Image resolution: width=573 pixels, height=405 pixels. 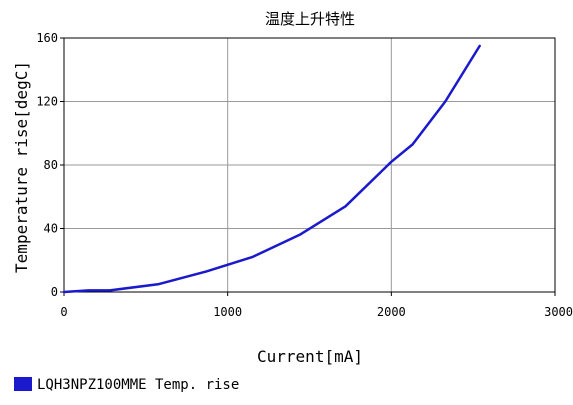 What do you see at coordinates (138, 385) in the screenshot?
I see `legend-label: LQH3NPZ100MME Temp. rise` at bounding box center [138, 385].